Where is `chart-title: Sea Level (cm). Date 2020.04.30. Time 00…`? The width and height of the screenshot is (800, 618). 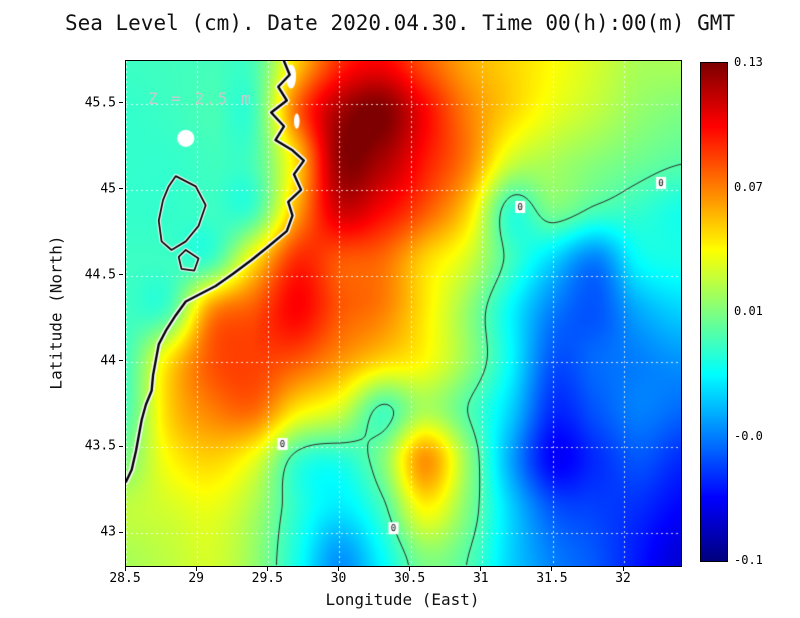 chart-title: Sea Level (cm). Date 2020.04.30. Time 00… is located at coordinates (400, 23).